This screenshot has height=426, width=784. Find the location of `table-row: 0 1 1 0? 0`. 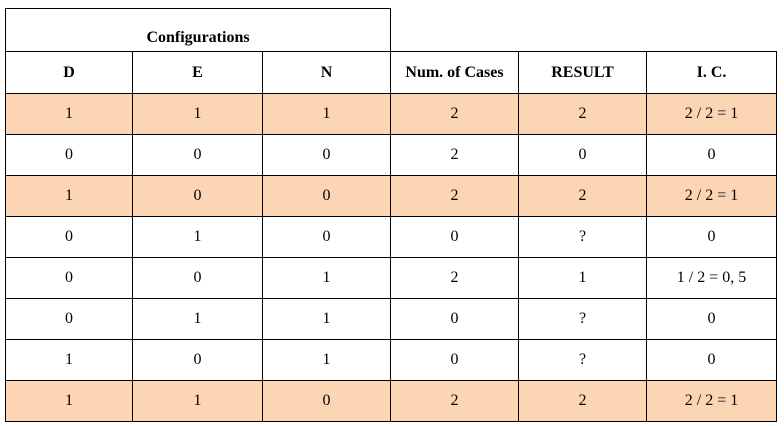

table-row: 0 1 1 0? 0 is located at coordinates (391, 319).